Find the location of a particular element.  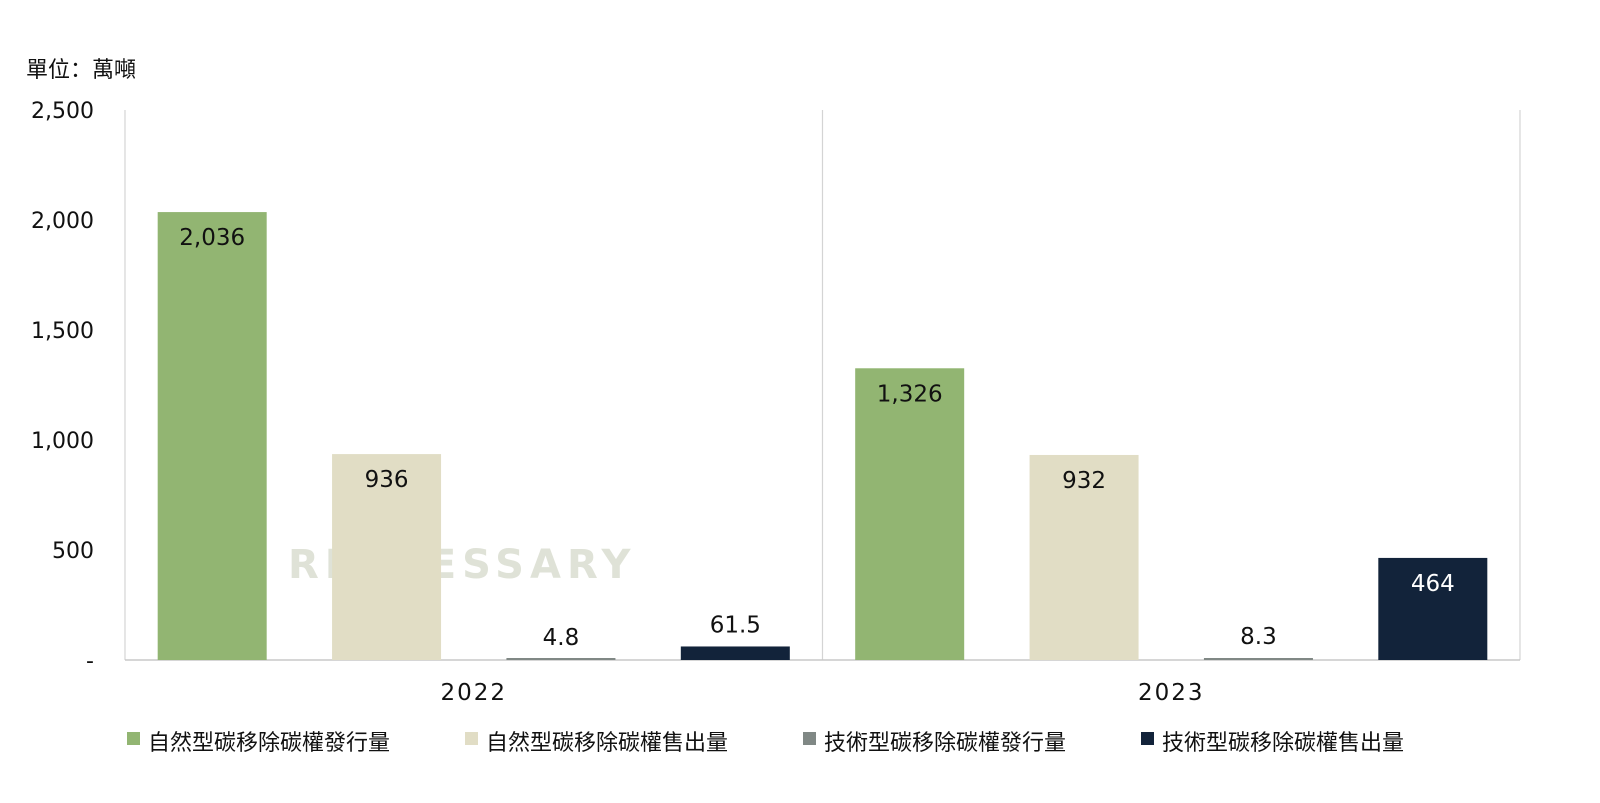

y-tick-label: 1,000 is located at coordinates (62, 441).